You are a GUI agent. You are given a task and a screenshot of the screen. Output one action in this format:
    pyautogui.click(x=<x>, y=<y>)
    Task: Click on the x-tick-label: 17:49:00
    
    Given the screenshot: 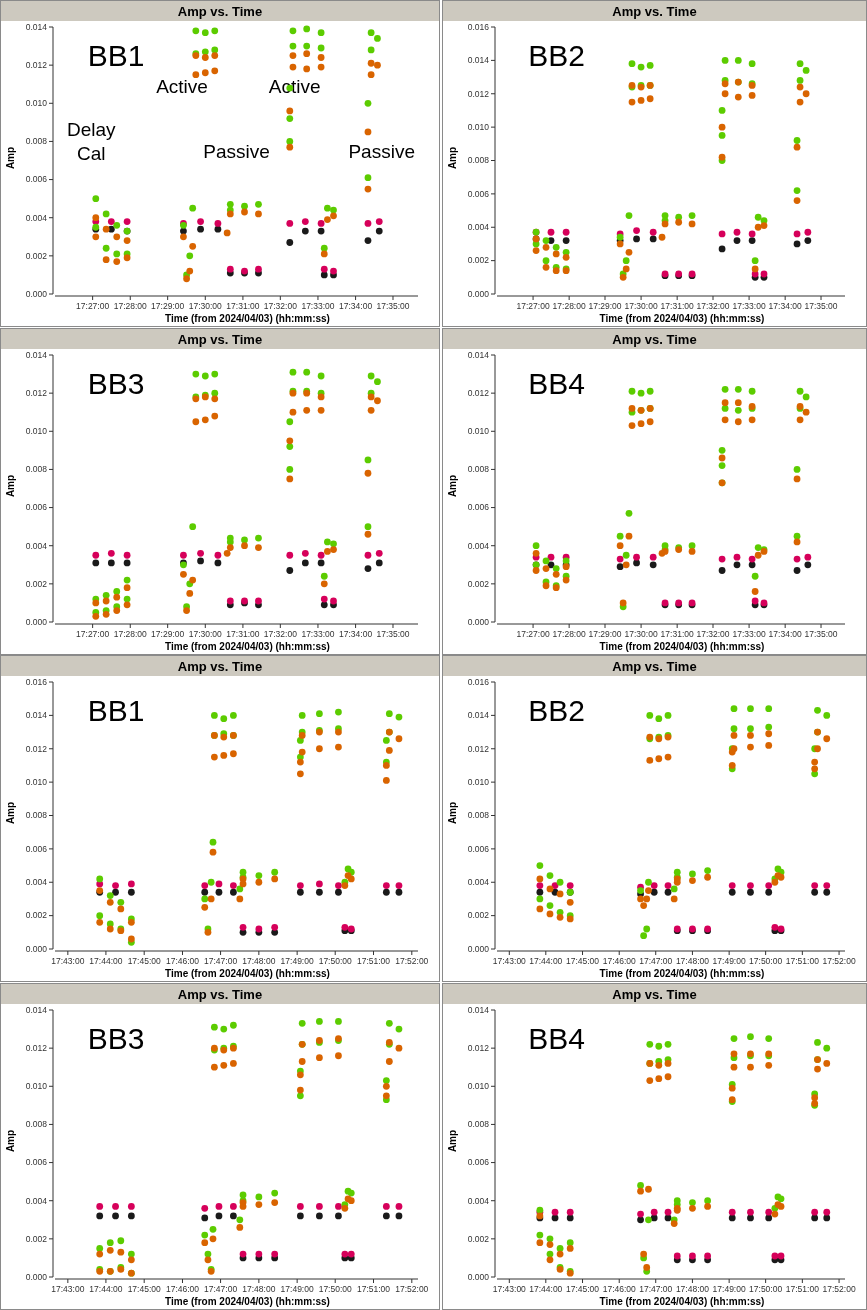 What is the action you would take?
    pyautogui.click(x=729, y=1289)
    